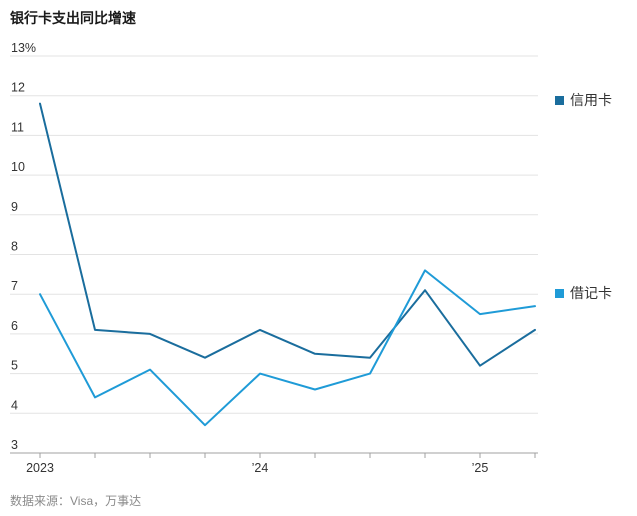 This screenshot has width=637, height=516. What do you see at coordinates (18, 167) in the screenshot?
I see `y-tick-label: 10` at bounding box center [18, 167].